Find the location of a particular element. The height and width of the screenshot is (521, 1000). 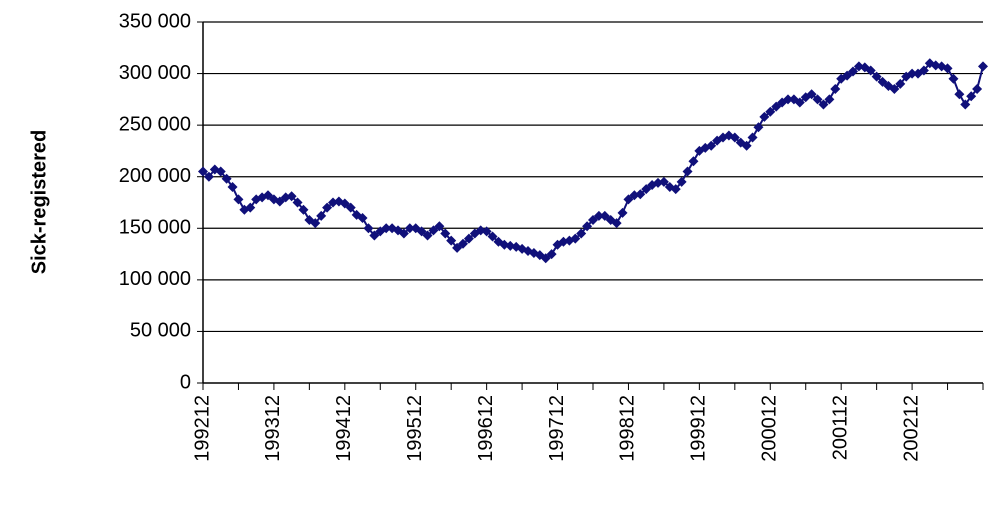

x-tick-label: 199312 is located at coordinates (273, 428).